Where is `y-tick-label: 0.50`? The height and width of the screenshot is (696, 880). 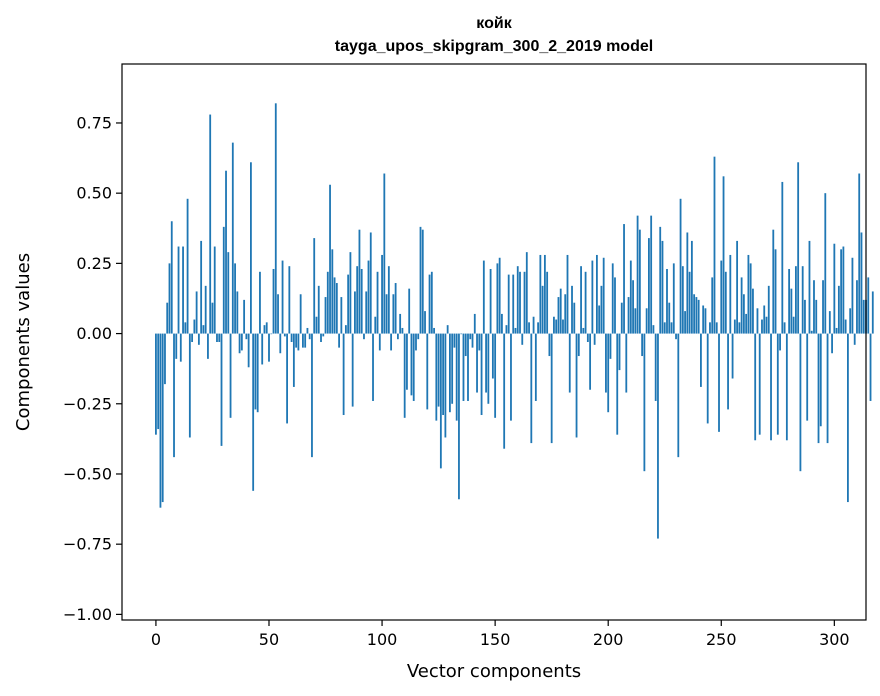 y-tick-label: 0.50 is located at coordinates (94, 193).